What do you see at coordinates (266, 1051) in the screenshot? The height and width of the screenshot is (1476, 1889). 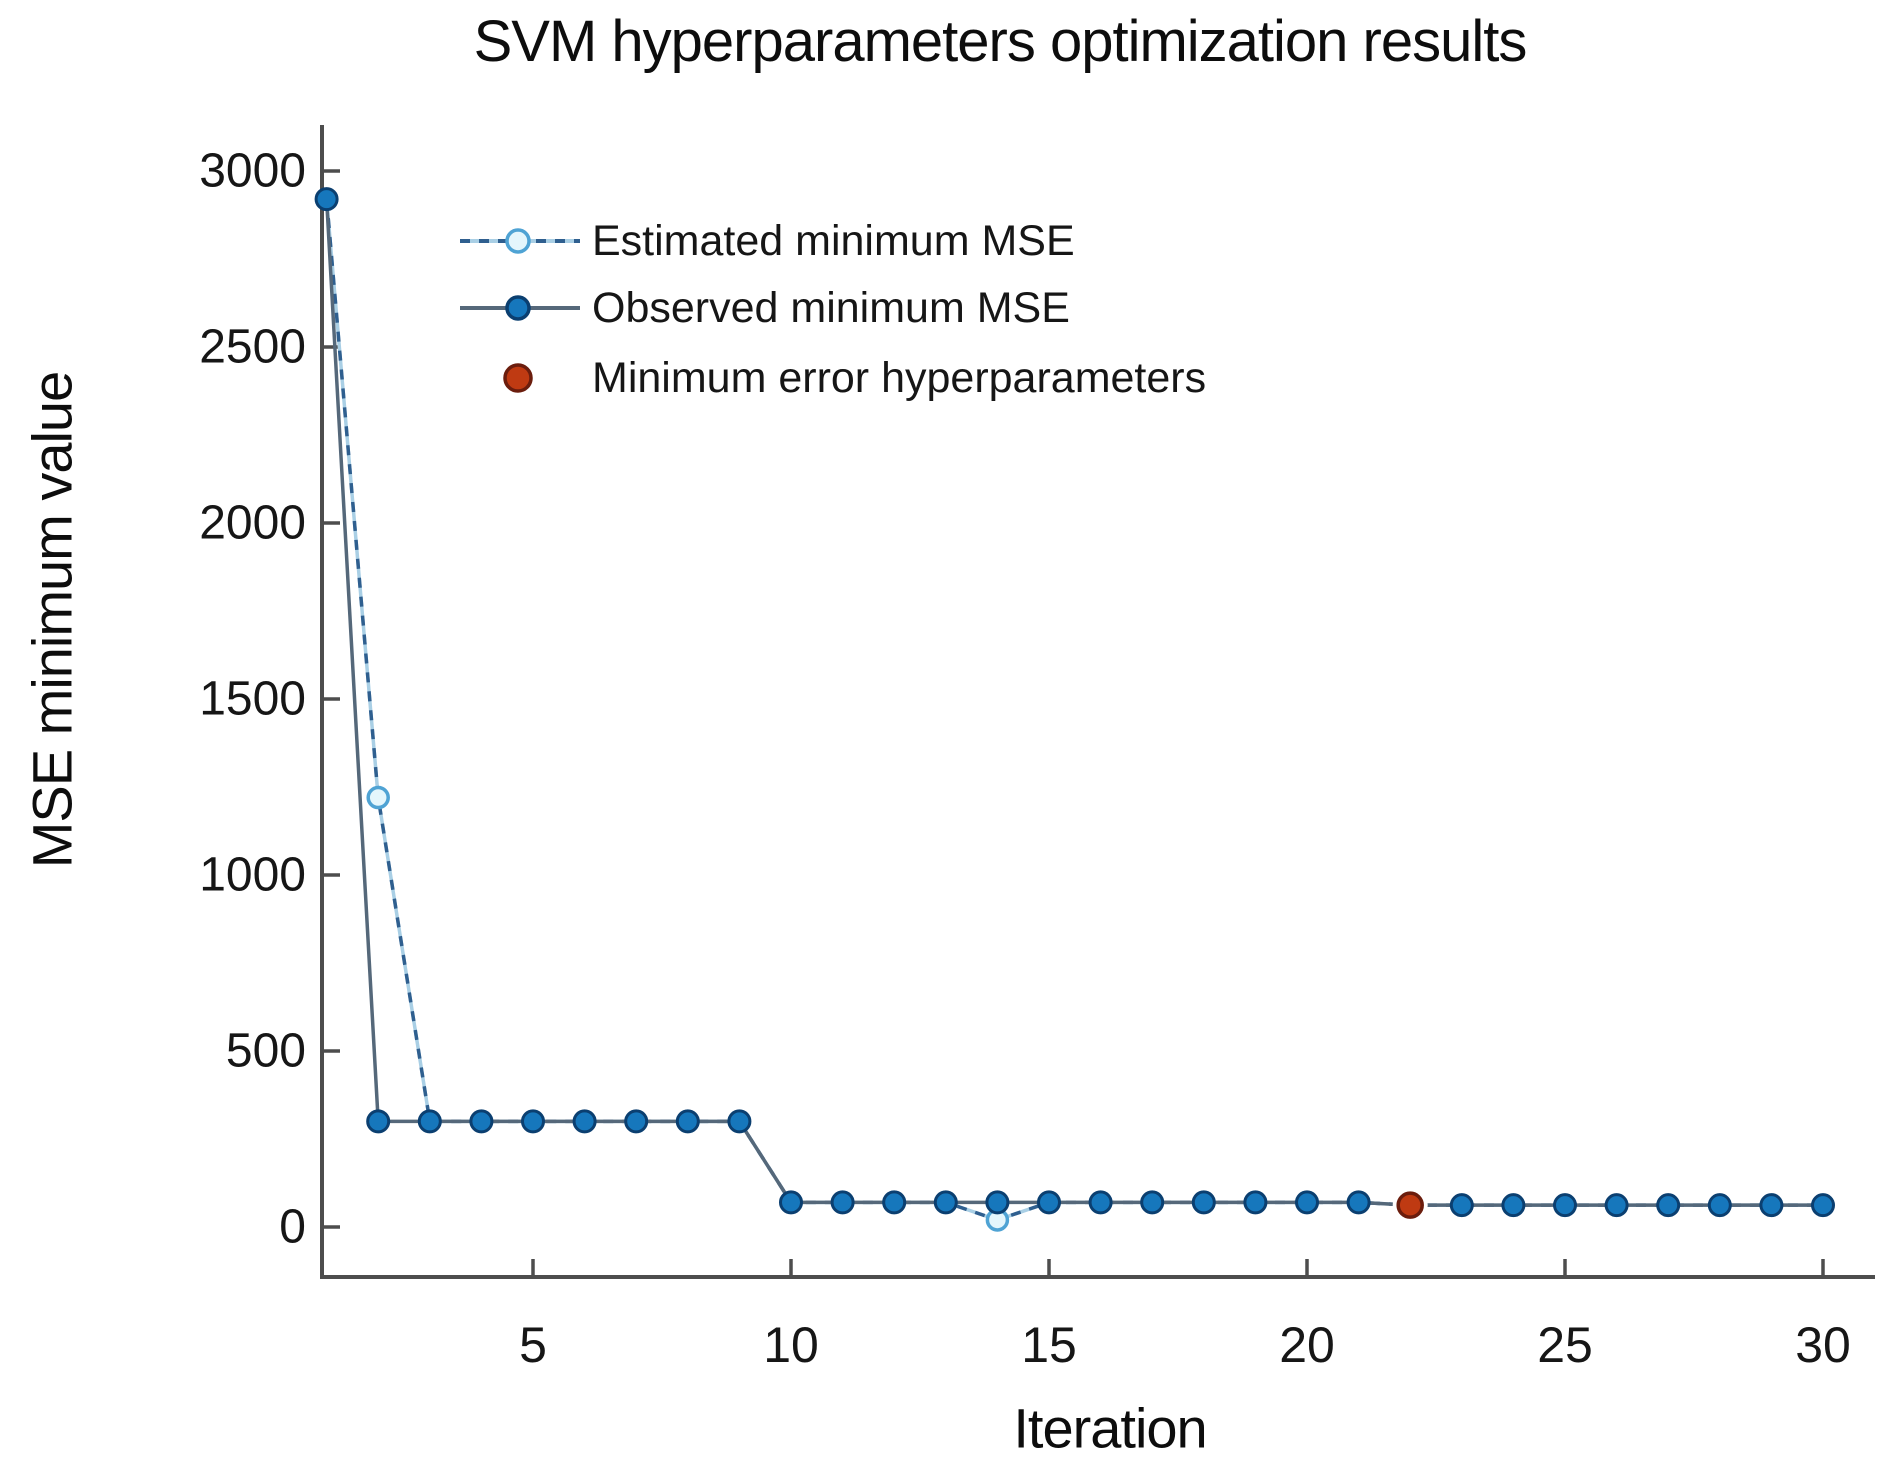 I see `y-tick-label: 500` at bounding box center [266, 1051].